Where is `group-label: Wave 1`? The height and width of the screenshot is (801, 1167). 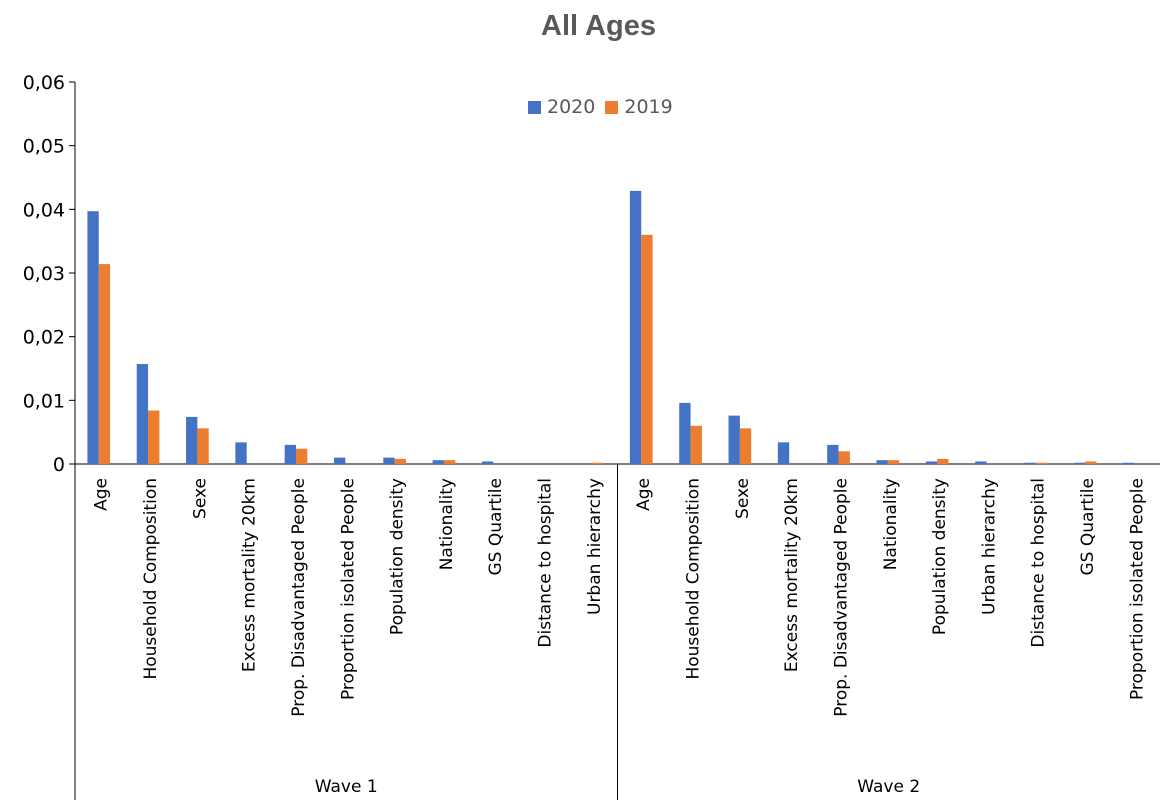 group-label: Wave 1 is located at coordinates (346, 787).